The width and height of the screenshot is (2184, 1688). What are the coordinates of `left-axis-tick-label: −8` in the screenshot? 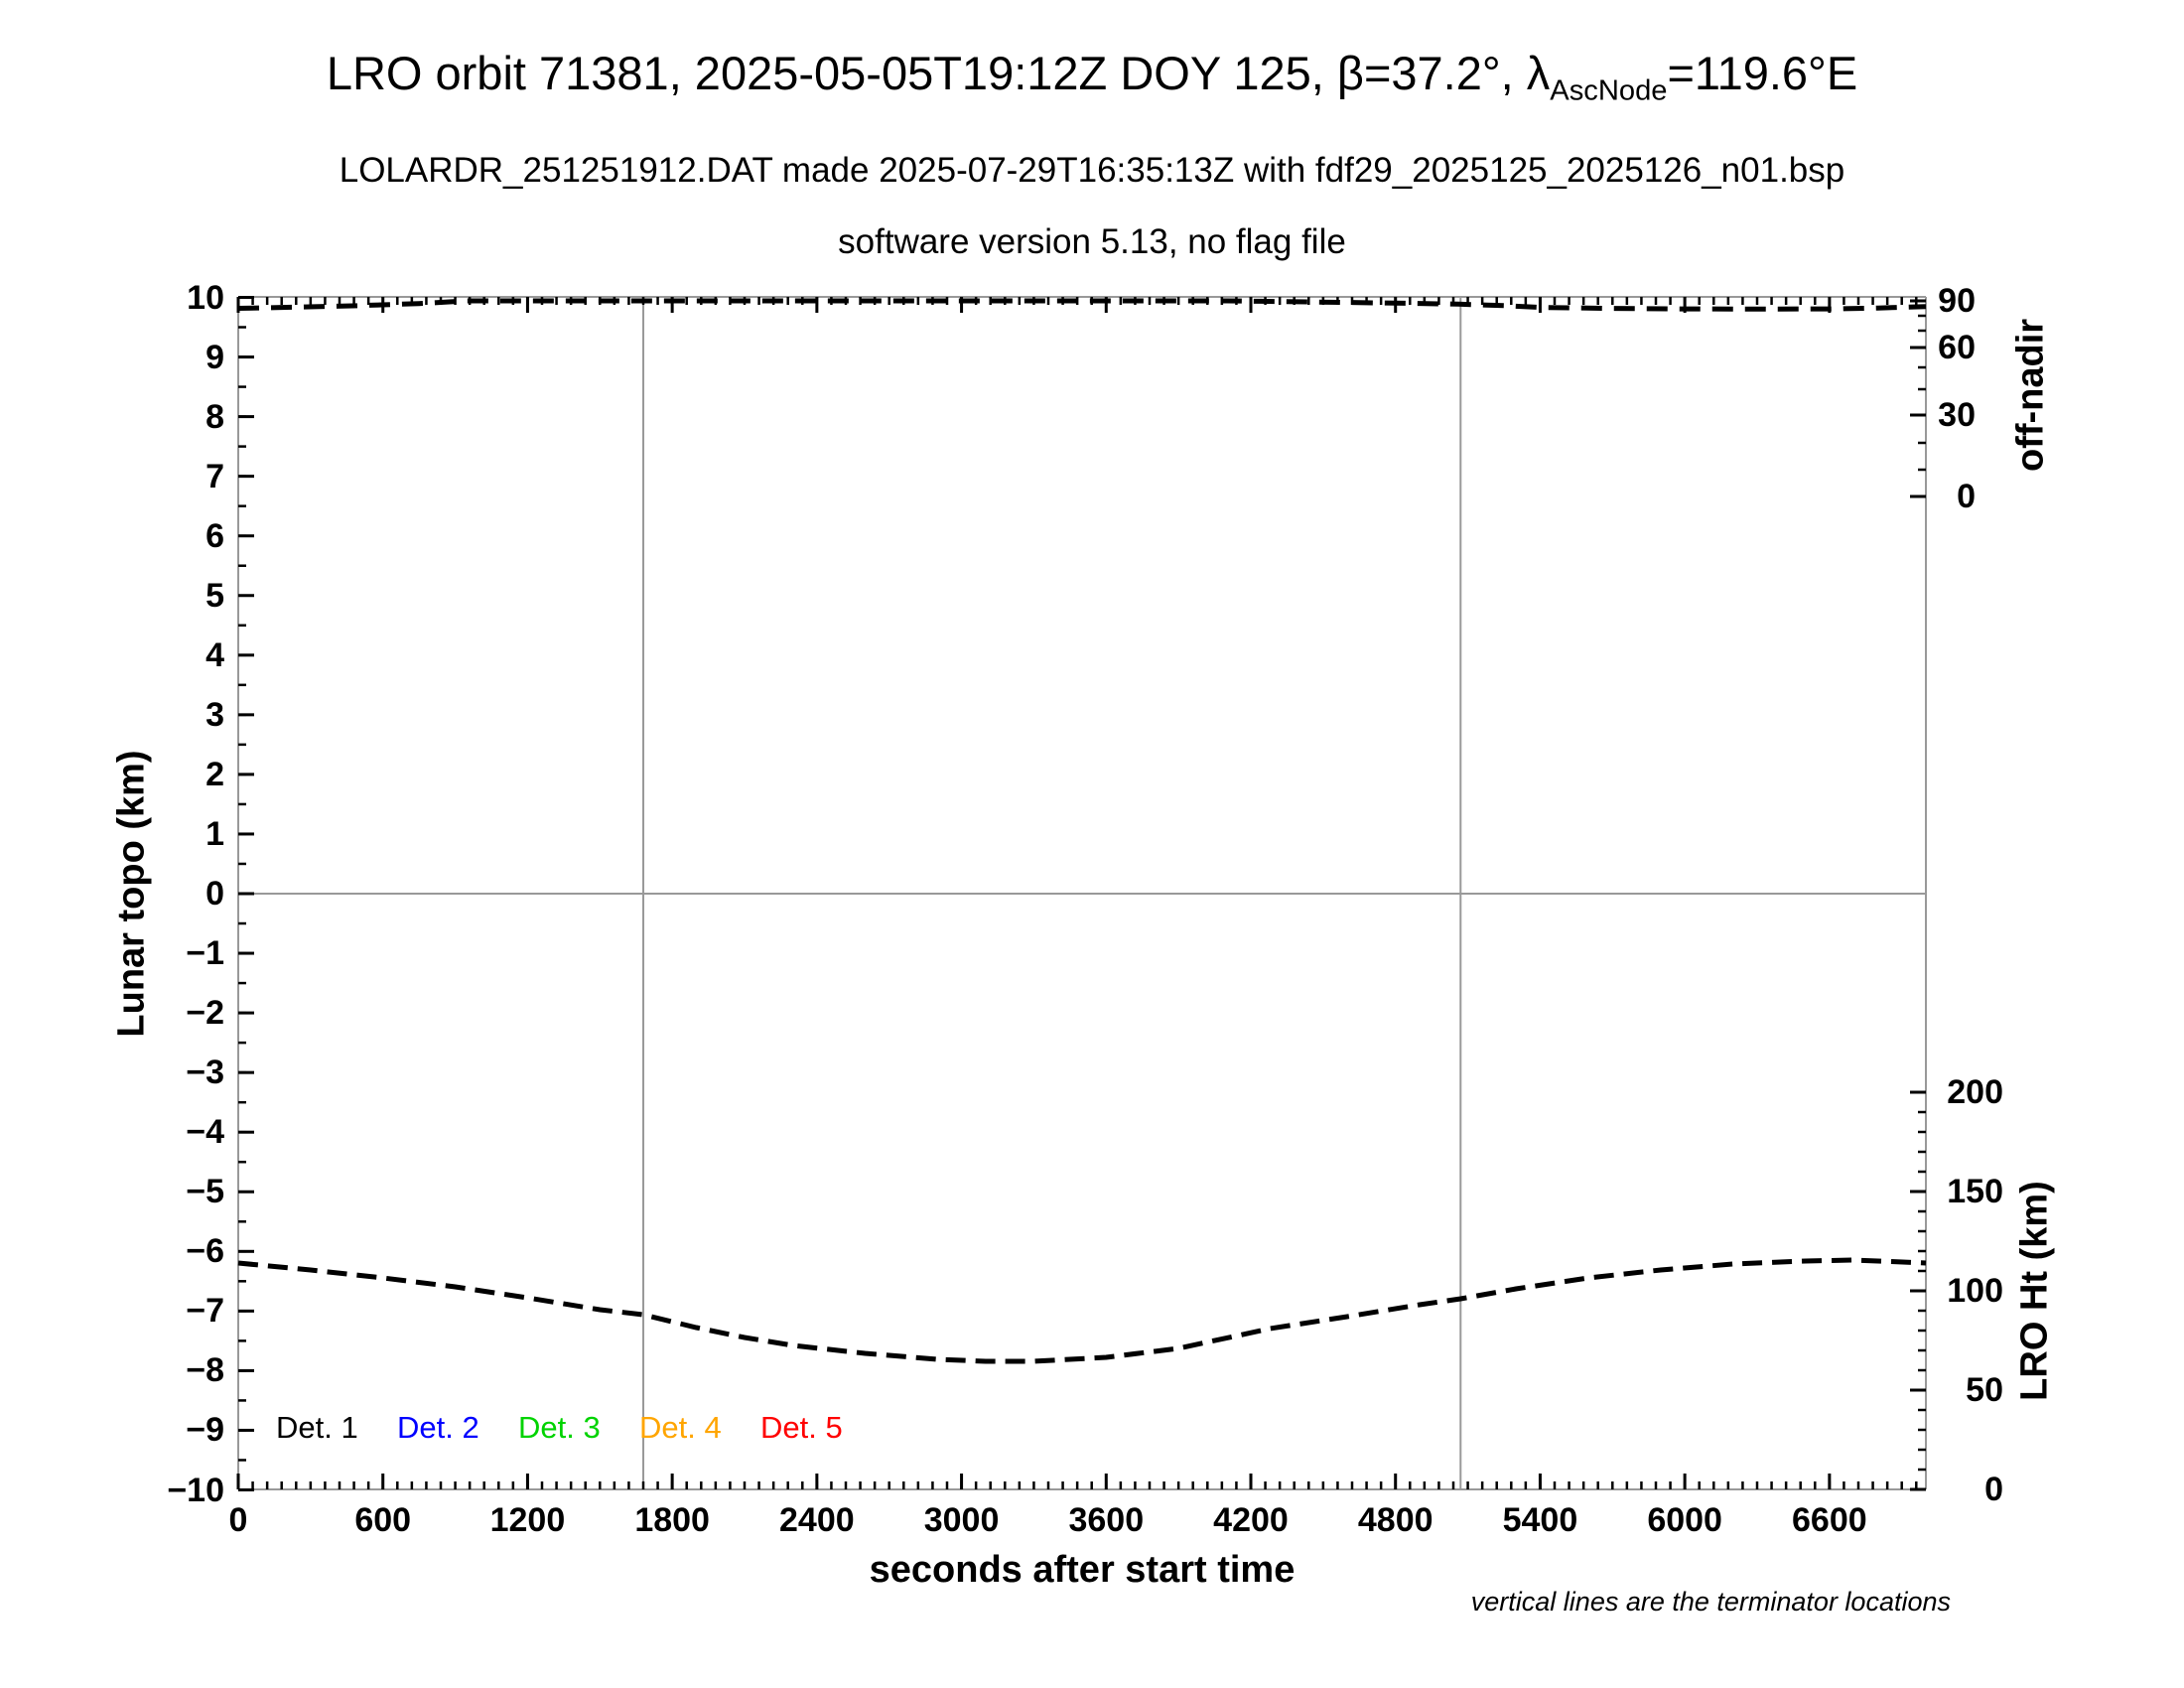 It's located at (205, 1370).